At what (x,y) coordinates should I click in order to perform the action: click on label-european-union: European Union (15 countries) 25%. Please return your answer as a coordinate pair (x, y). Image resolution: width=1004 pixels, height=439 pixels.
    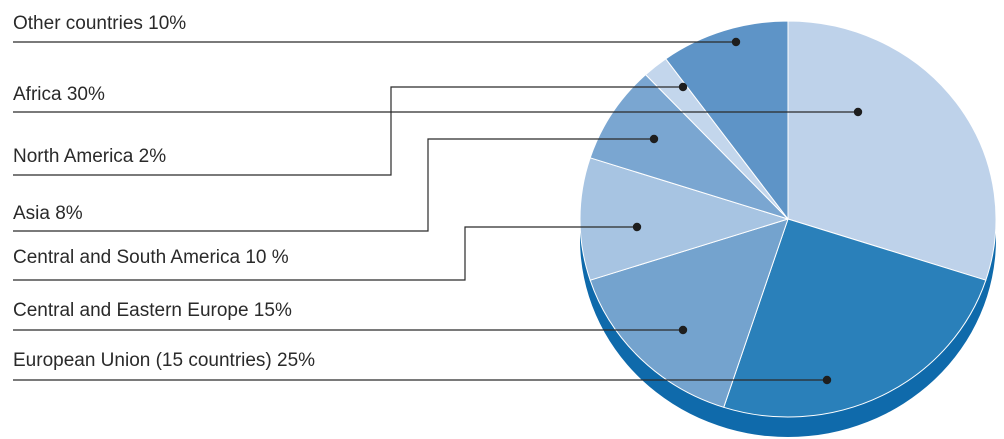
    Looking at the image, I should click on (164, 360).